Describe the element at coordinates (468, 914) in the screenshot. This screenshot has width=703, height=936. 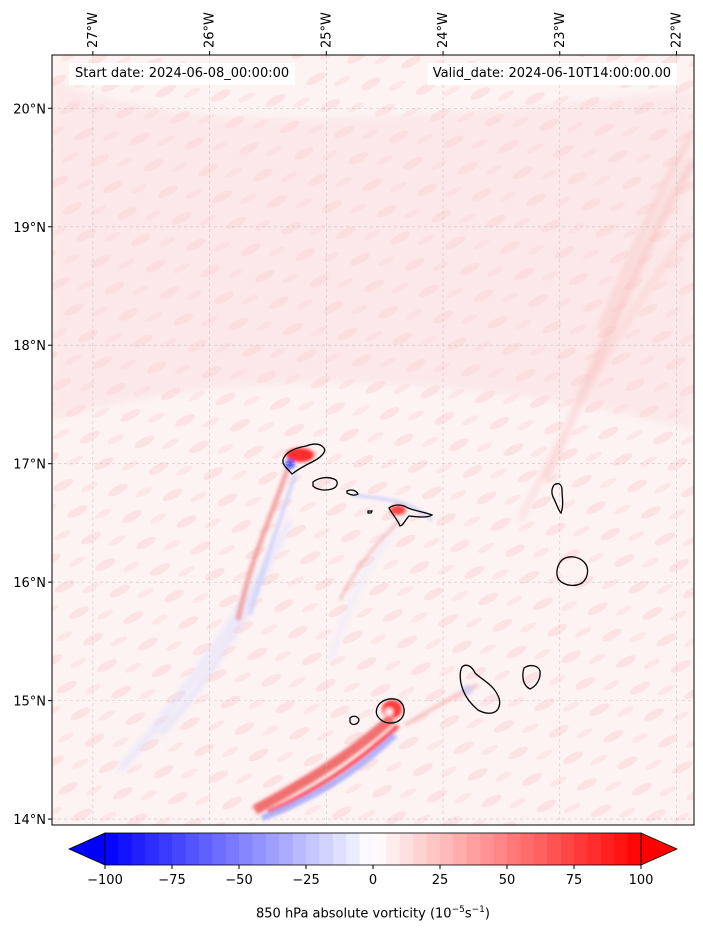
I see `colorbar-label-unit: s` at that location.